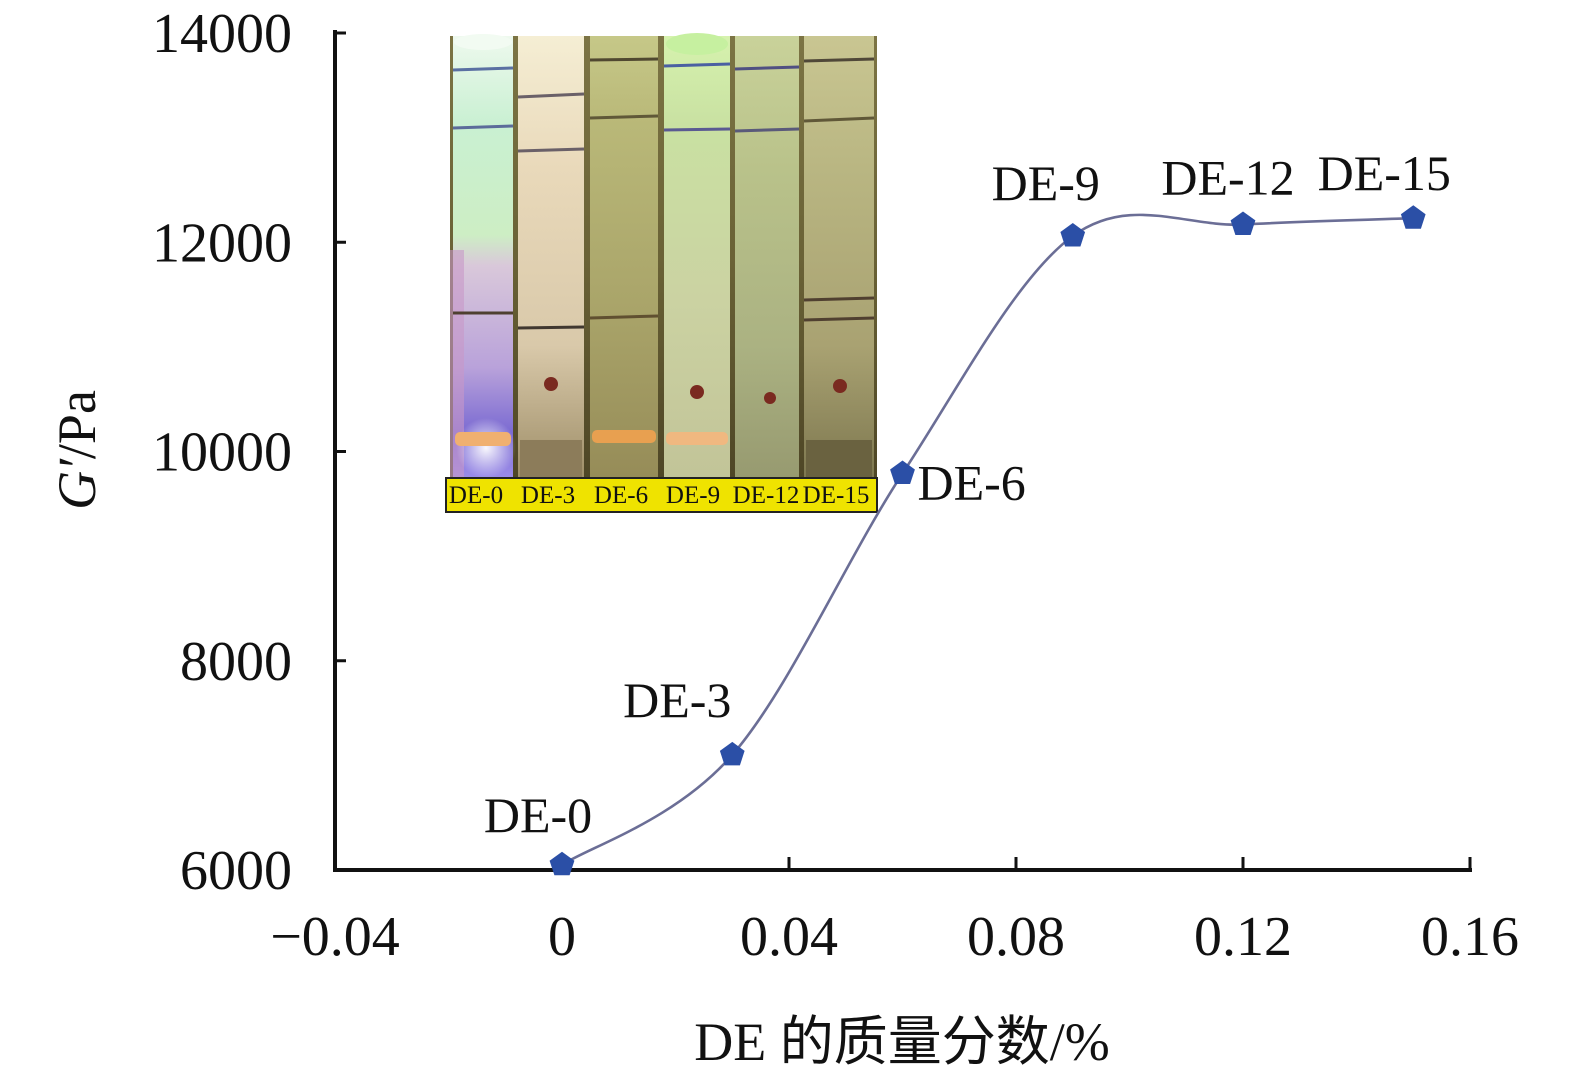 The height and width of the screenshot is (1085, 1575). What do you see at coordinates (894, 912) in the screenshot?
I see `x-axis-ticks: −0.04 0 0.04 0.08 0.12 0.16` at bounding box center [894, 912].